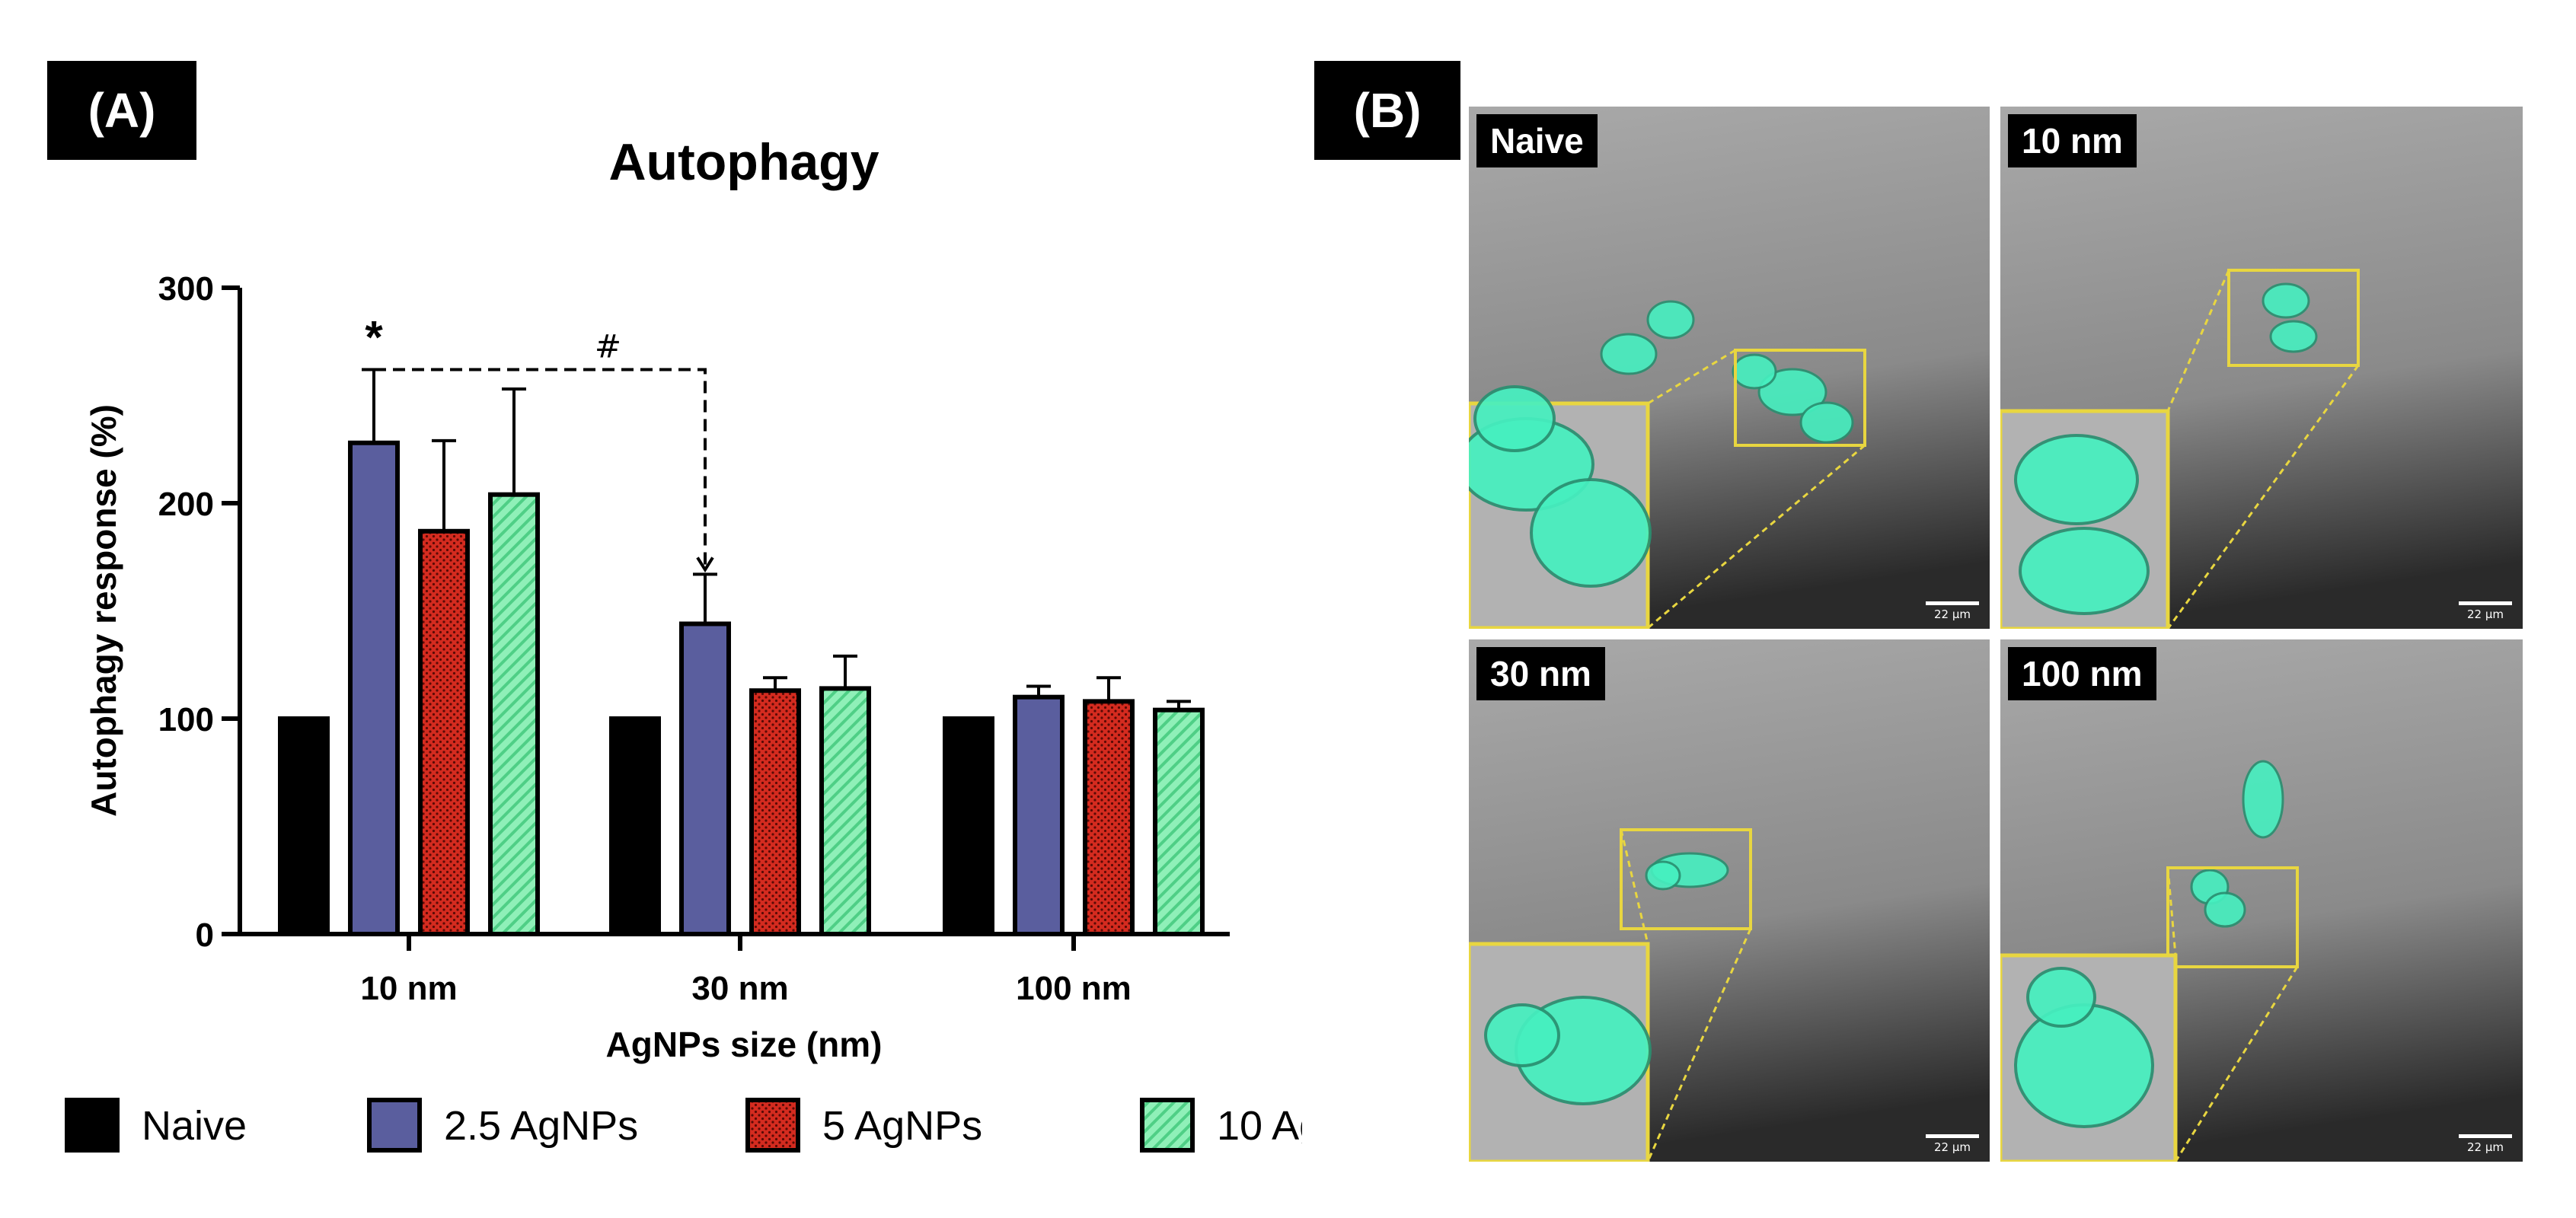 This screenshot has width=2576, height=1218. Describe the element at coordinates (1259, 1126) in the screenshot. I see `legend-label: 10 AgNPs` at that location.